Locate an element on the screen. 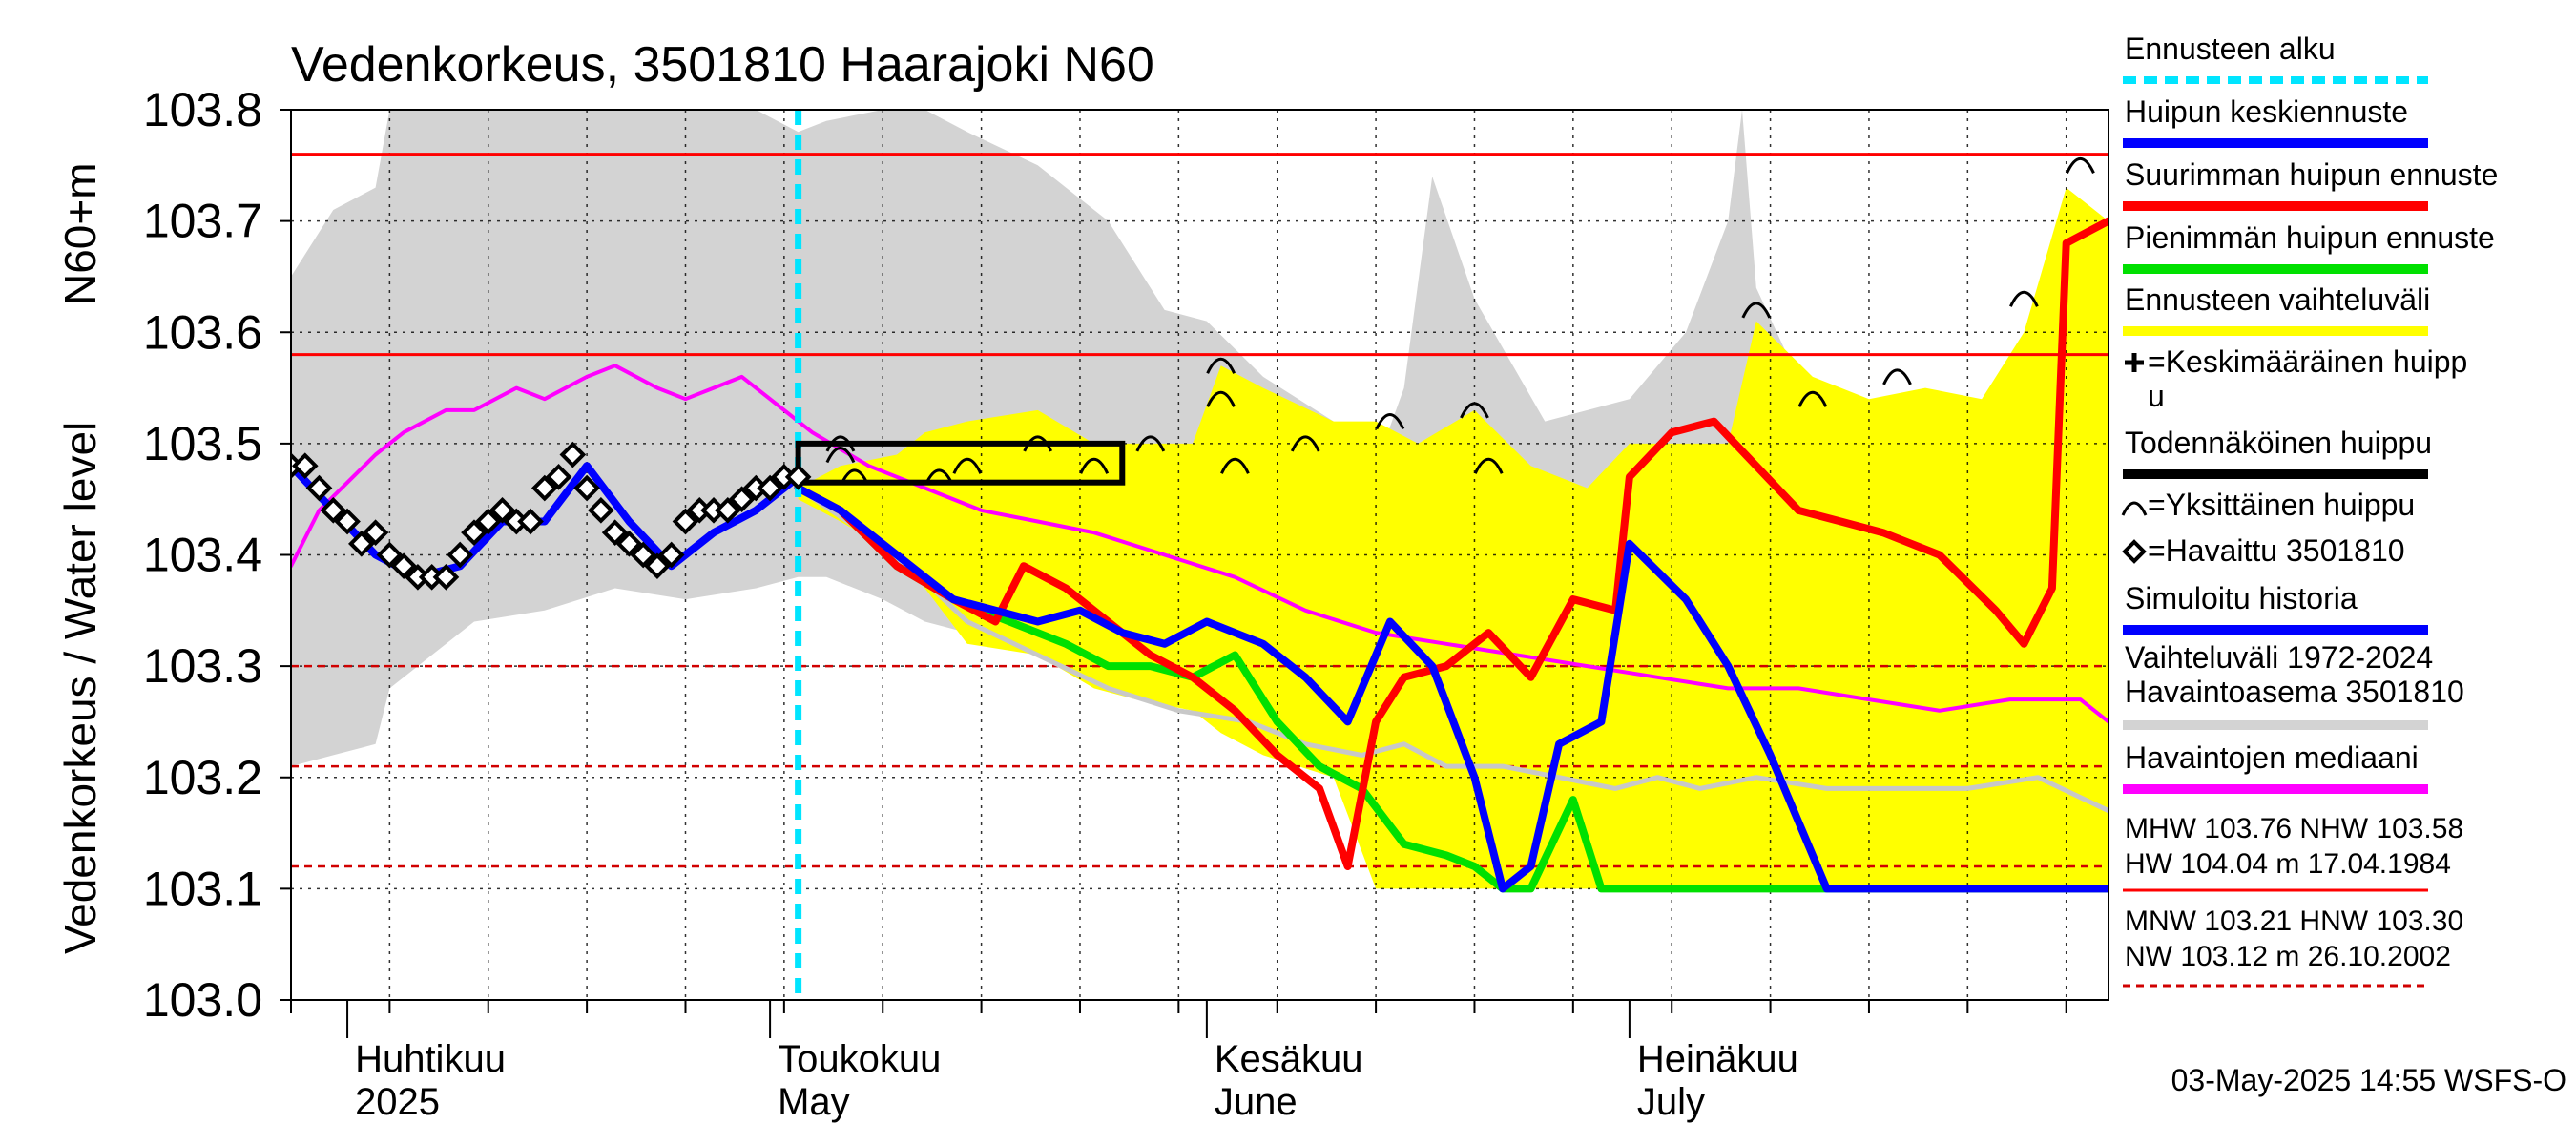  x-month-label: Heinäkuu is located at coordinates (1717, 1059).